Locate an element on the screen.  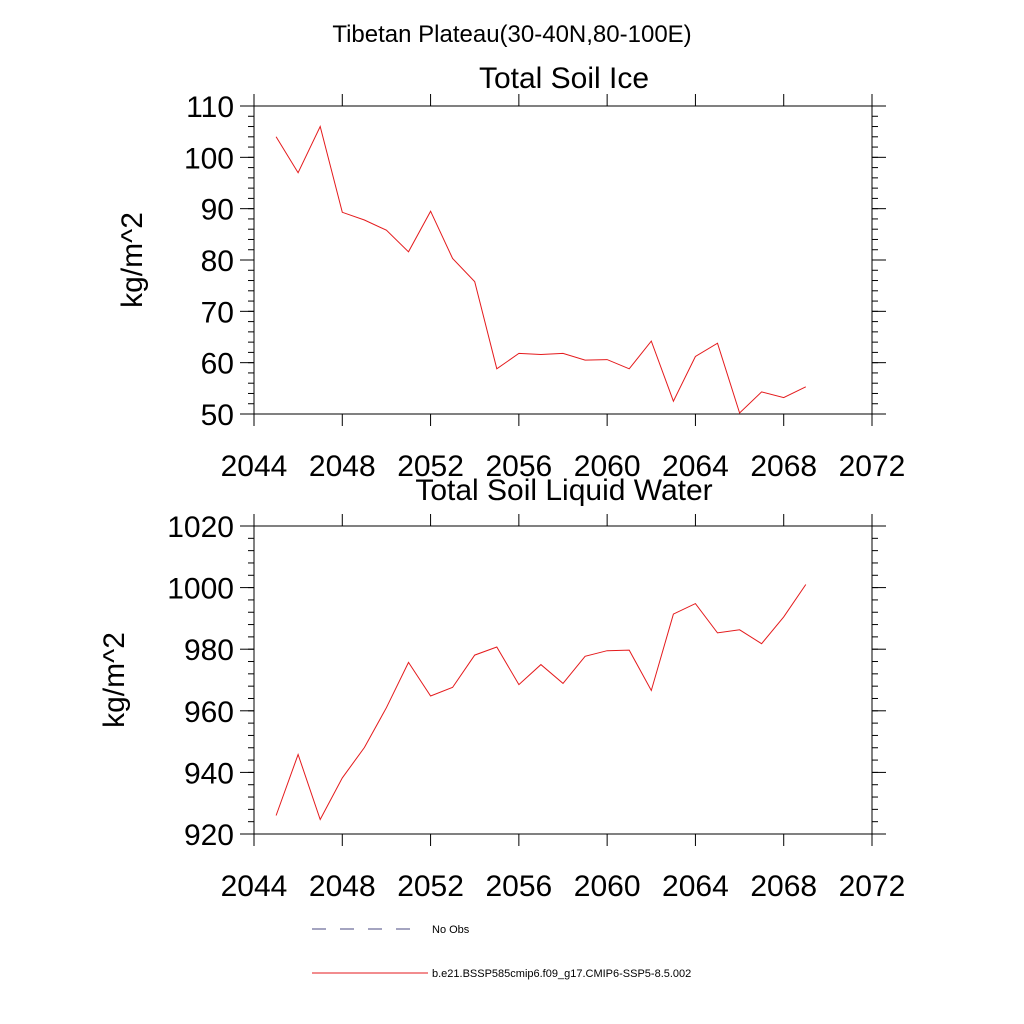
y-tick-label-soil-ice: 110 is located at coordinates (210, 107).